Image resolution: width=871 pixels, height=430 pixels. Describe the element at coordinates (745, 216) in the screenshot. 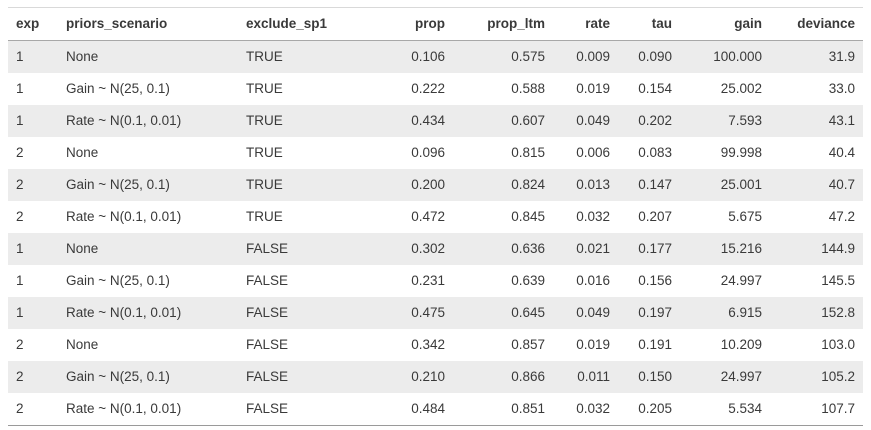

I see `cell-gain: 5.675` at that location.